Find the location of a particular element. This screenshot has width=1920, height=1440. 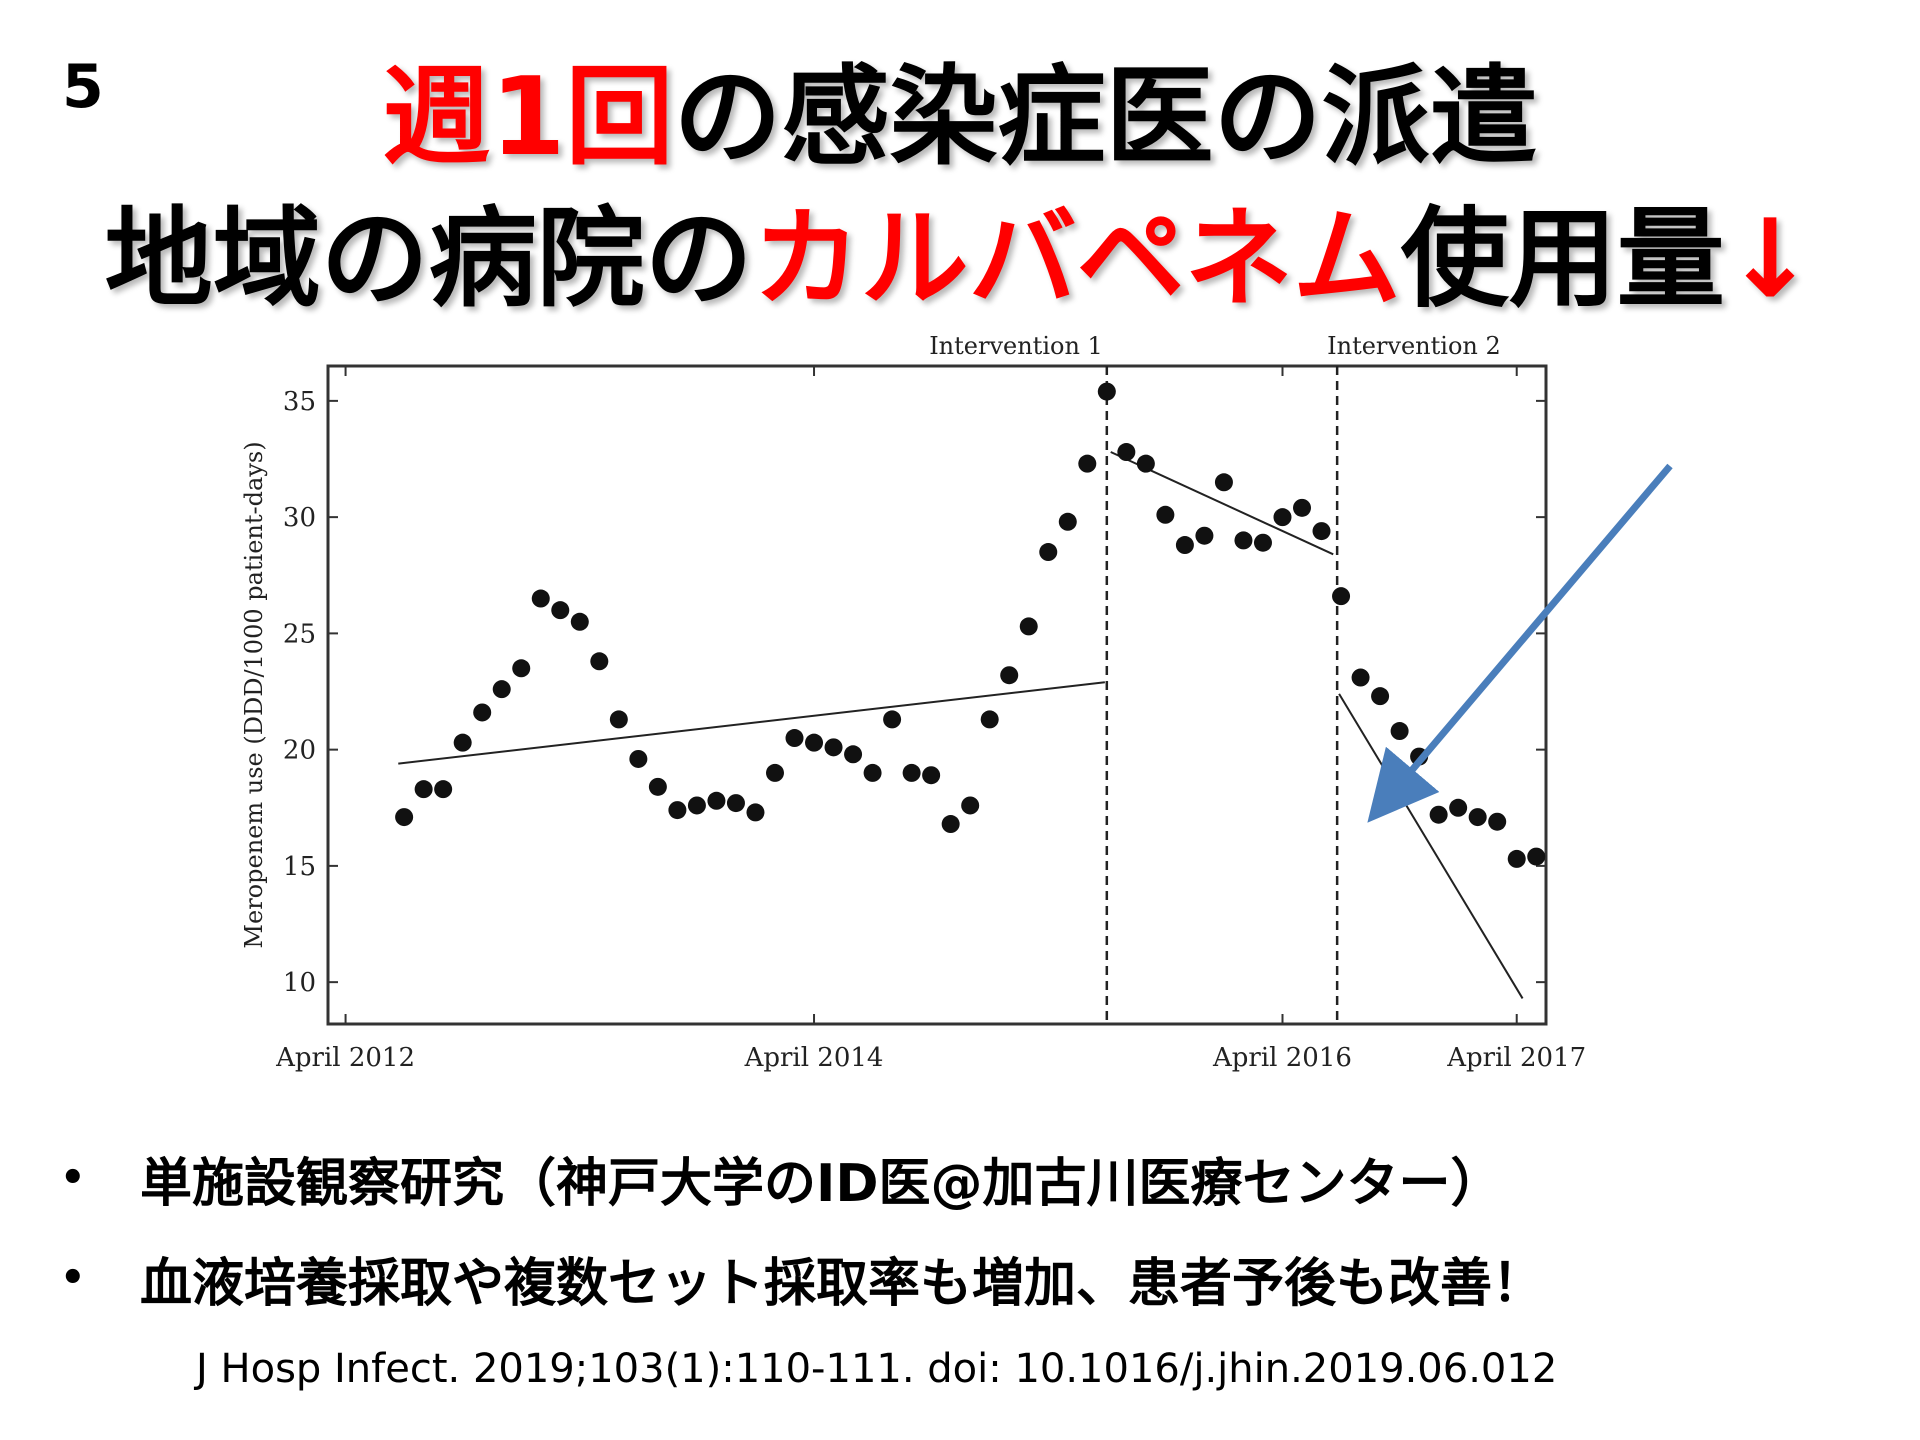

title-line-2: 地域の病院のカルバペネム使用量↓ is located at coordinates (960, 250).